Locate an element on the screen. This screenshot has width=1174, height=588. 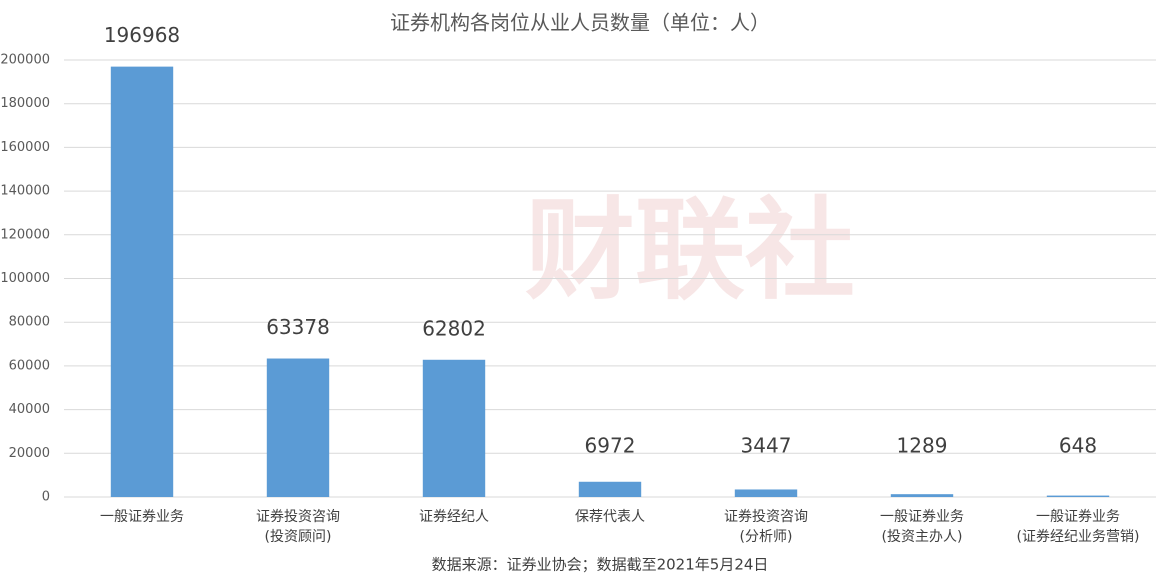
value-label: 648 is located at coordinates (1078, 446).